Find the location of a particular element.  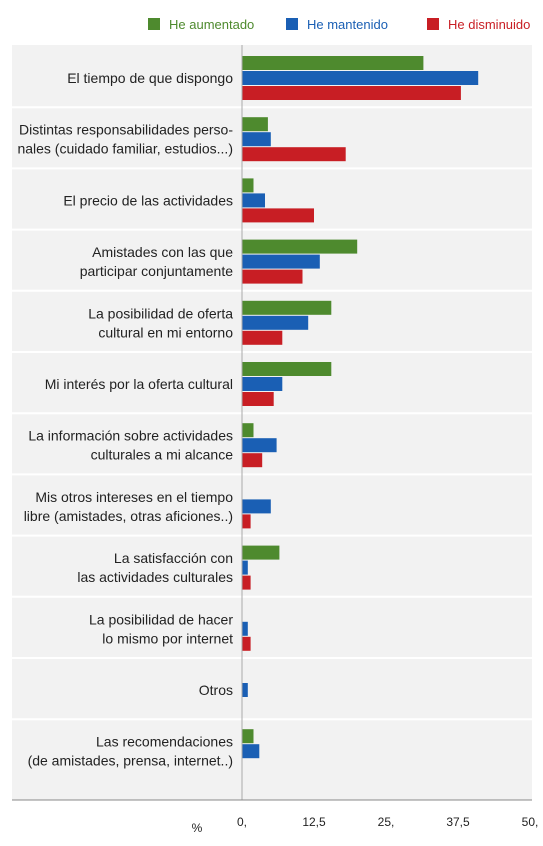

x-tick-label: 50, is located at coordinates (530, 822).